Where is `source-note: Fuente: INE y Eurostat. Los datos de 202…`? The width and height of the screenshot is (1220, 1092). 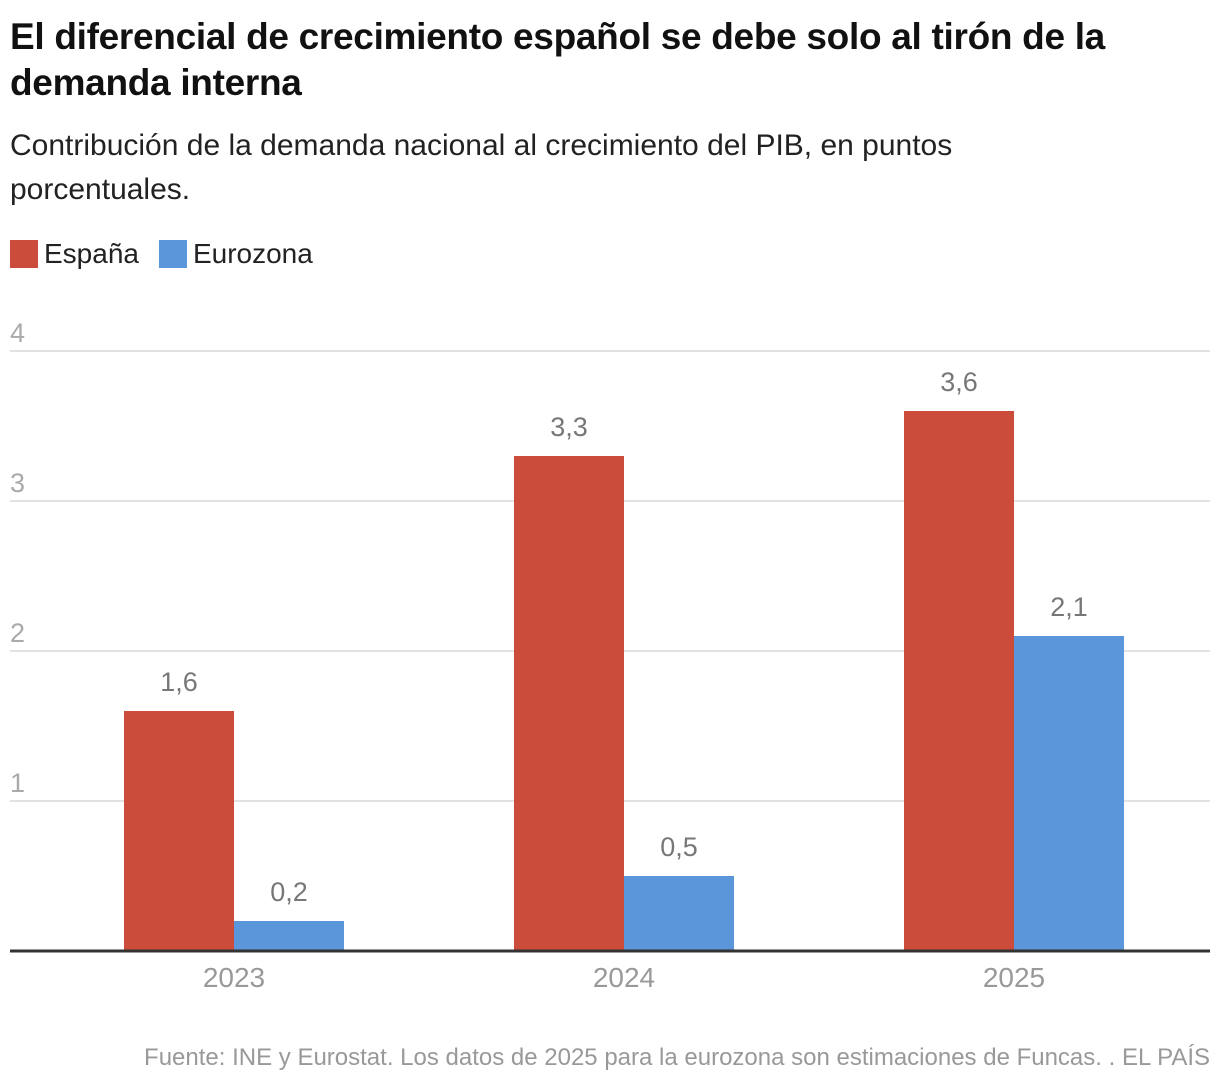 source-note: Fuente: INE y Eurostat. Los datos de 202… is located at coordinates (677, 1057).